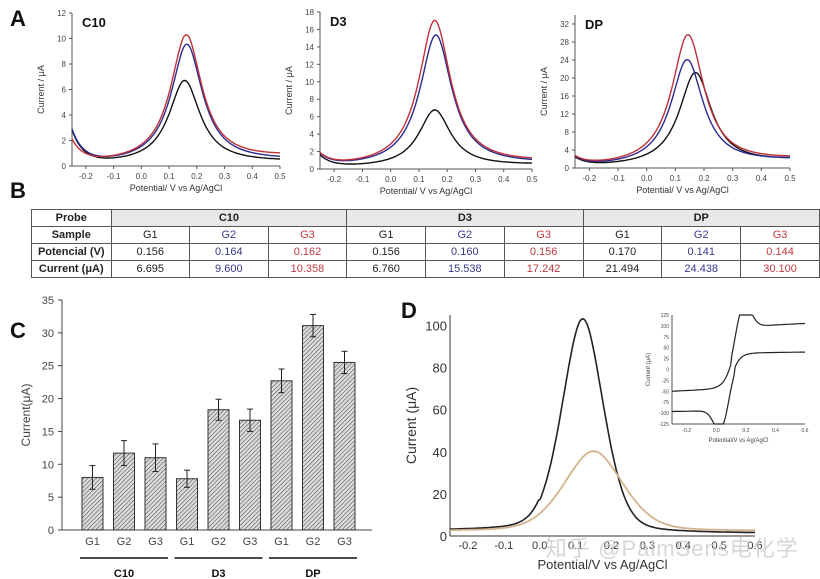 The height and width of the screenshot is (579, 820). I want to click on table-cell: 0.160, so click(464, 252).